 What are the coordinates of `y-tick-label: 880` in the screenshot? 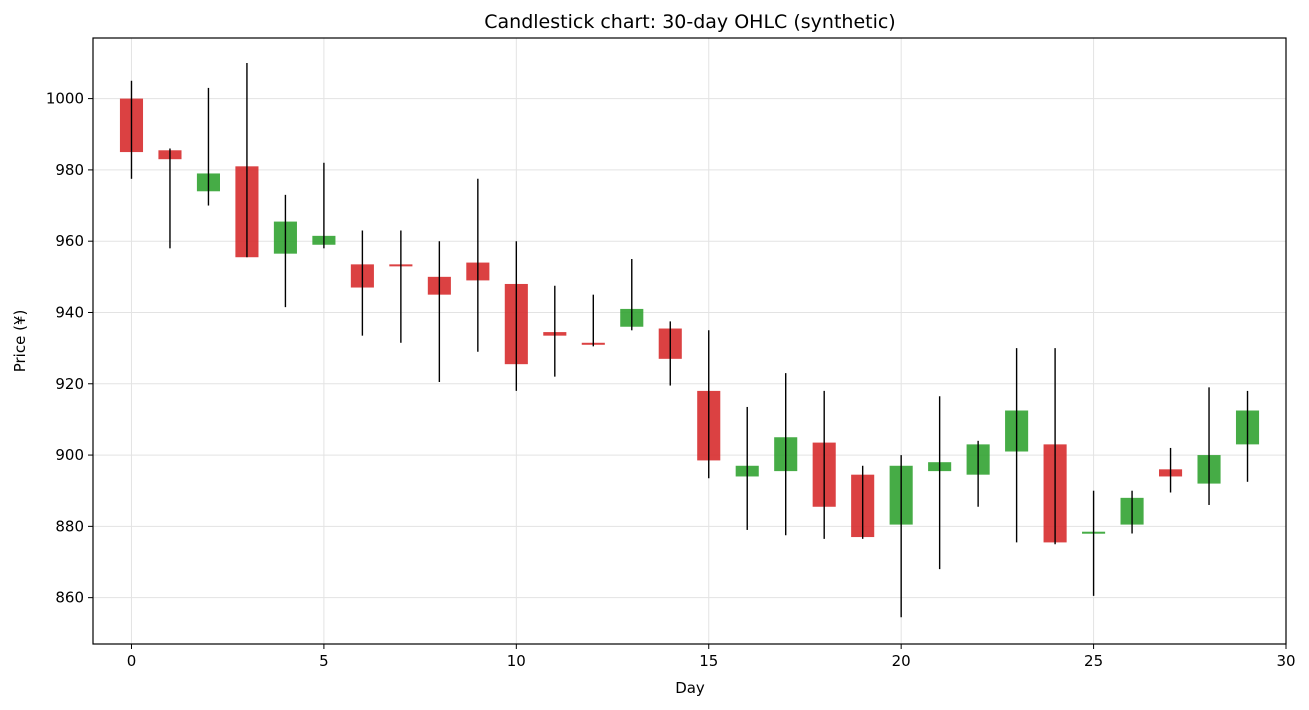 It's located at (69, 526).